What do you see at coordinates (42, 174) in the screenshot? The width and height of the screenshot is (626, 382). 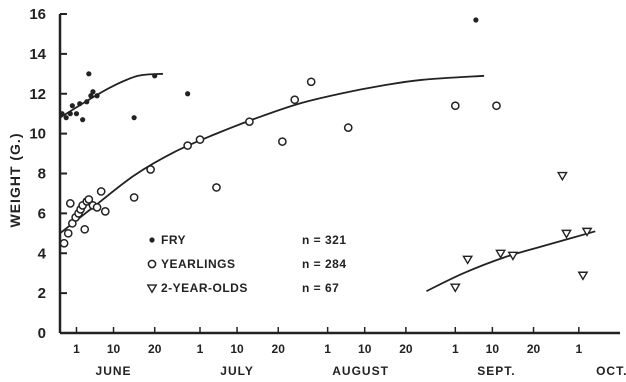 I see `y-tick-label: 8` at bounding box center [42, 174].